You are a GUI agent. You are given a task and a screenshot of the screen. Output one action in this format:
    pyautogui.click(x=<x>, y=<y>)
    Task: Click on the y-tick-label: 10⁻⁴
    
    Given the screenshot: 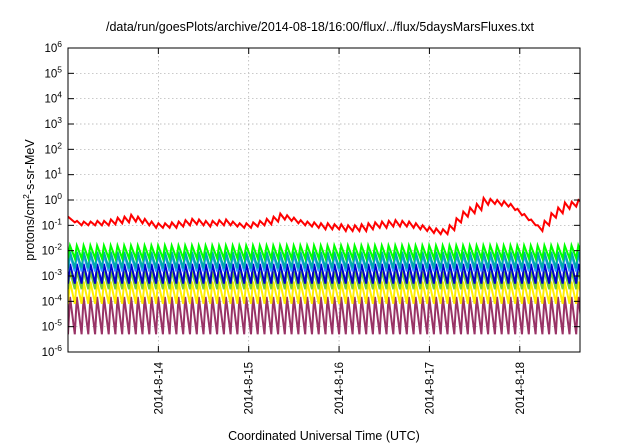 What is the action you would take?
    pyautogui.click(x=52, y=300)
    